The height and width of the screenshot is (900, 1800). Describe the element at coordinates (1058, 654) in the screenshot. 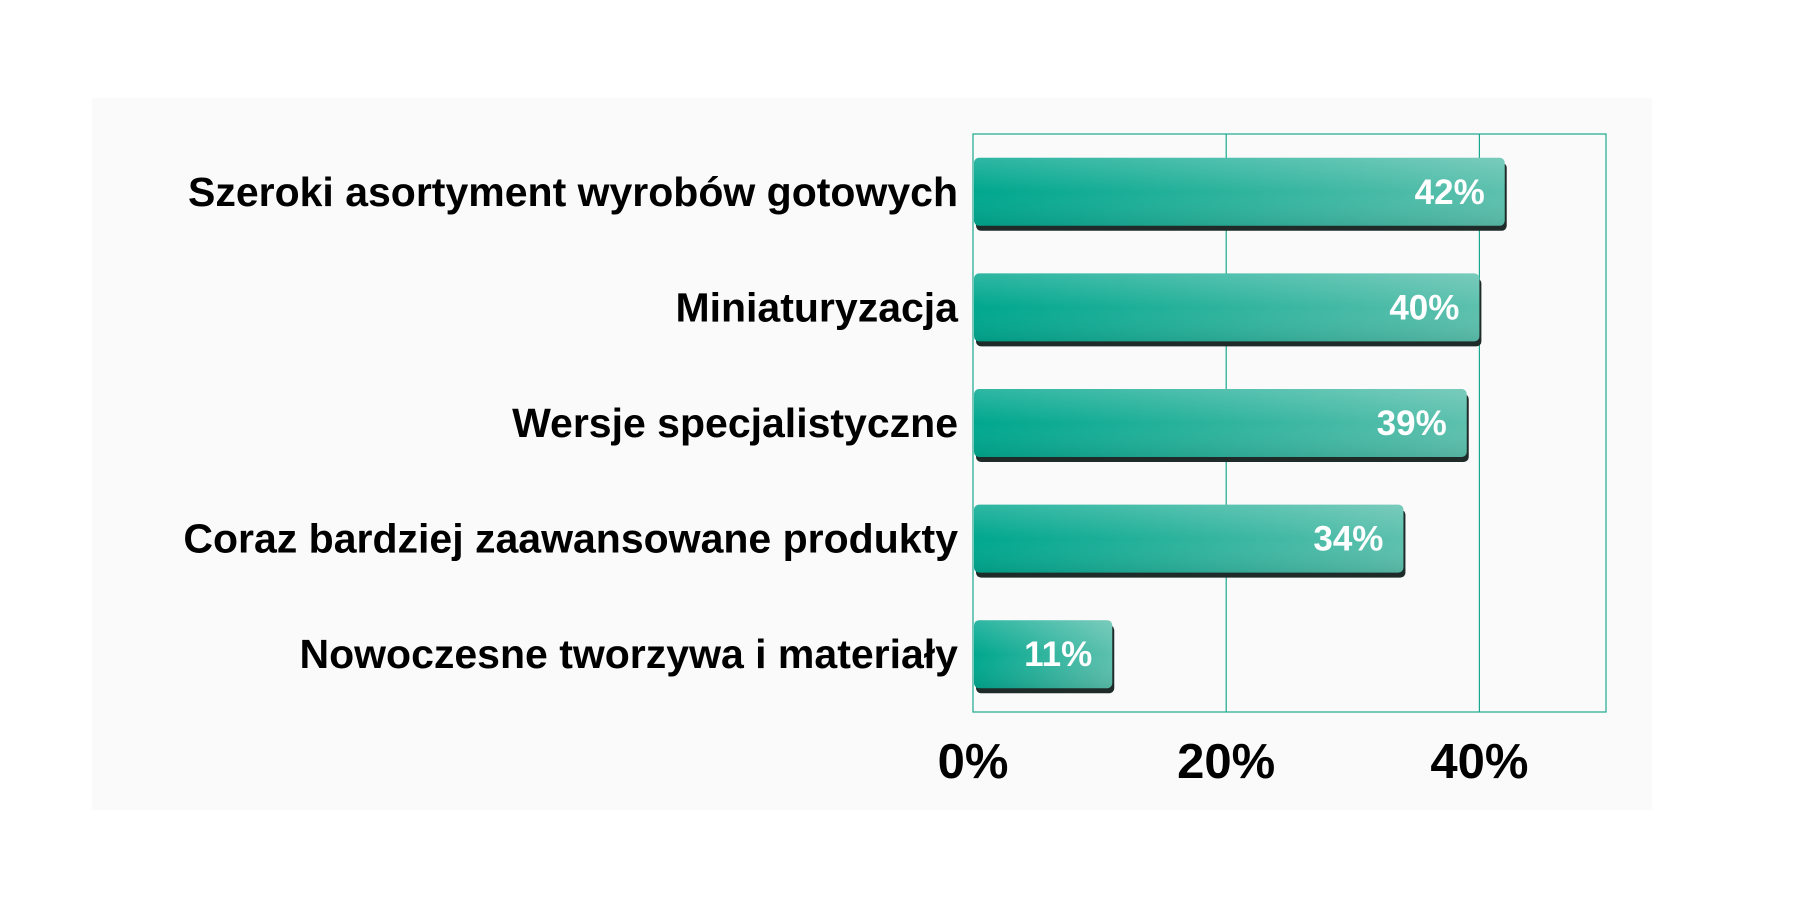

I see `data-label: 11%` at that location.